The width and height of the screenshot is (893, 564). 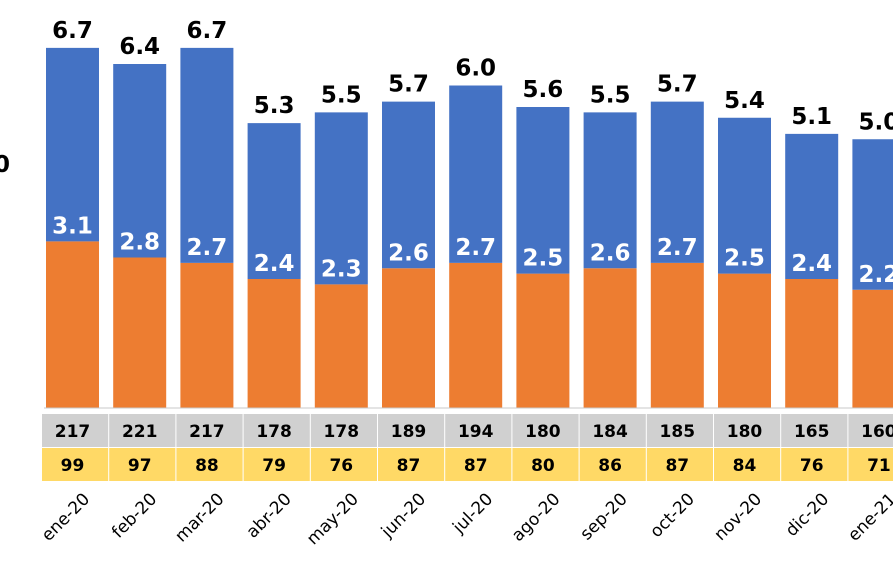 What do you see at coordinates (811, 264) in the screenshot?
I see `bottom-value-label: 2.4` at bounding box center [811, 264].